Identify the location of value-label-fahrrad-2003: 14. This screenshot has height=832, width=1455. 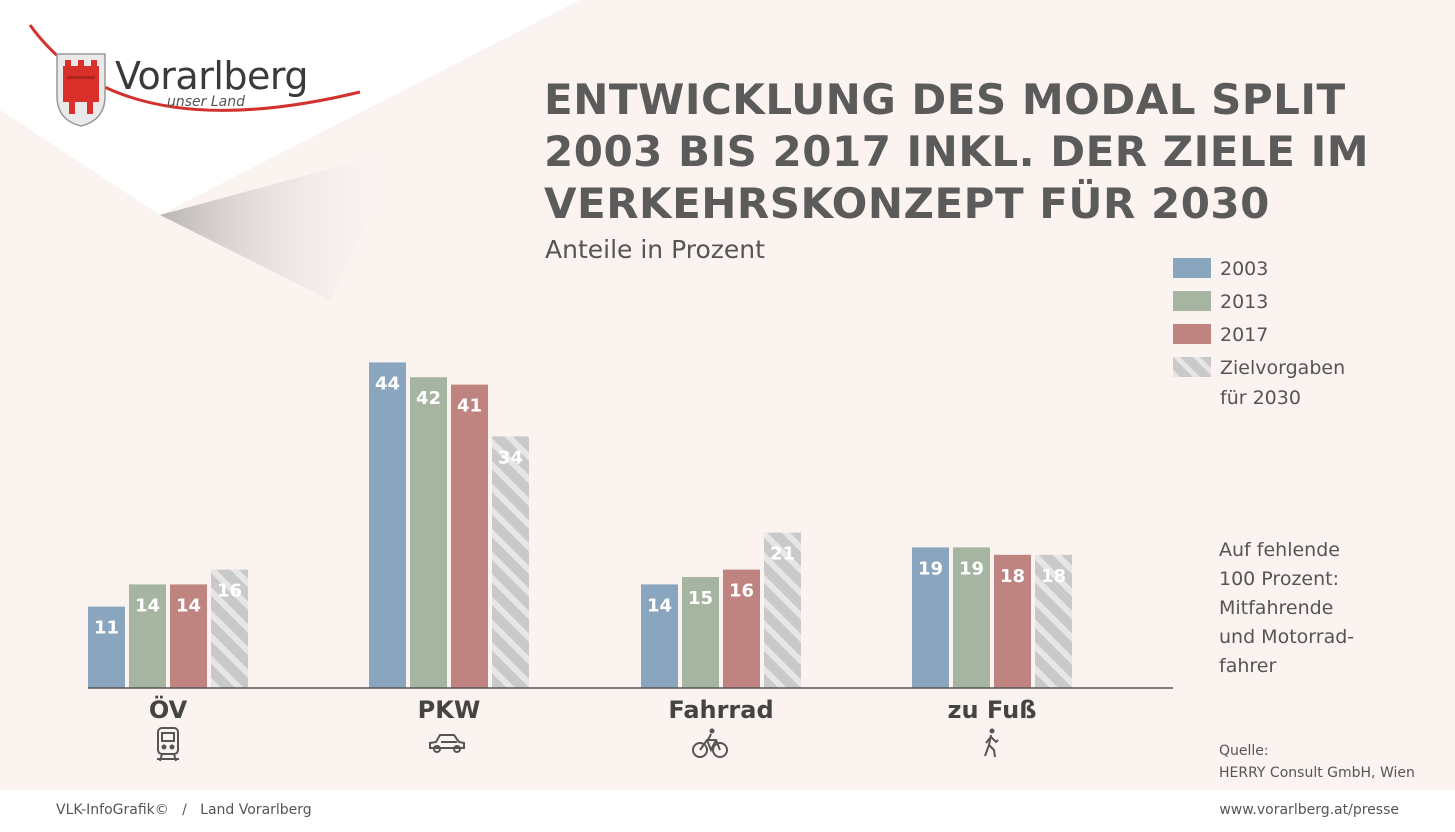
(659, 605).